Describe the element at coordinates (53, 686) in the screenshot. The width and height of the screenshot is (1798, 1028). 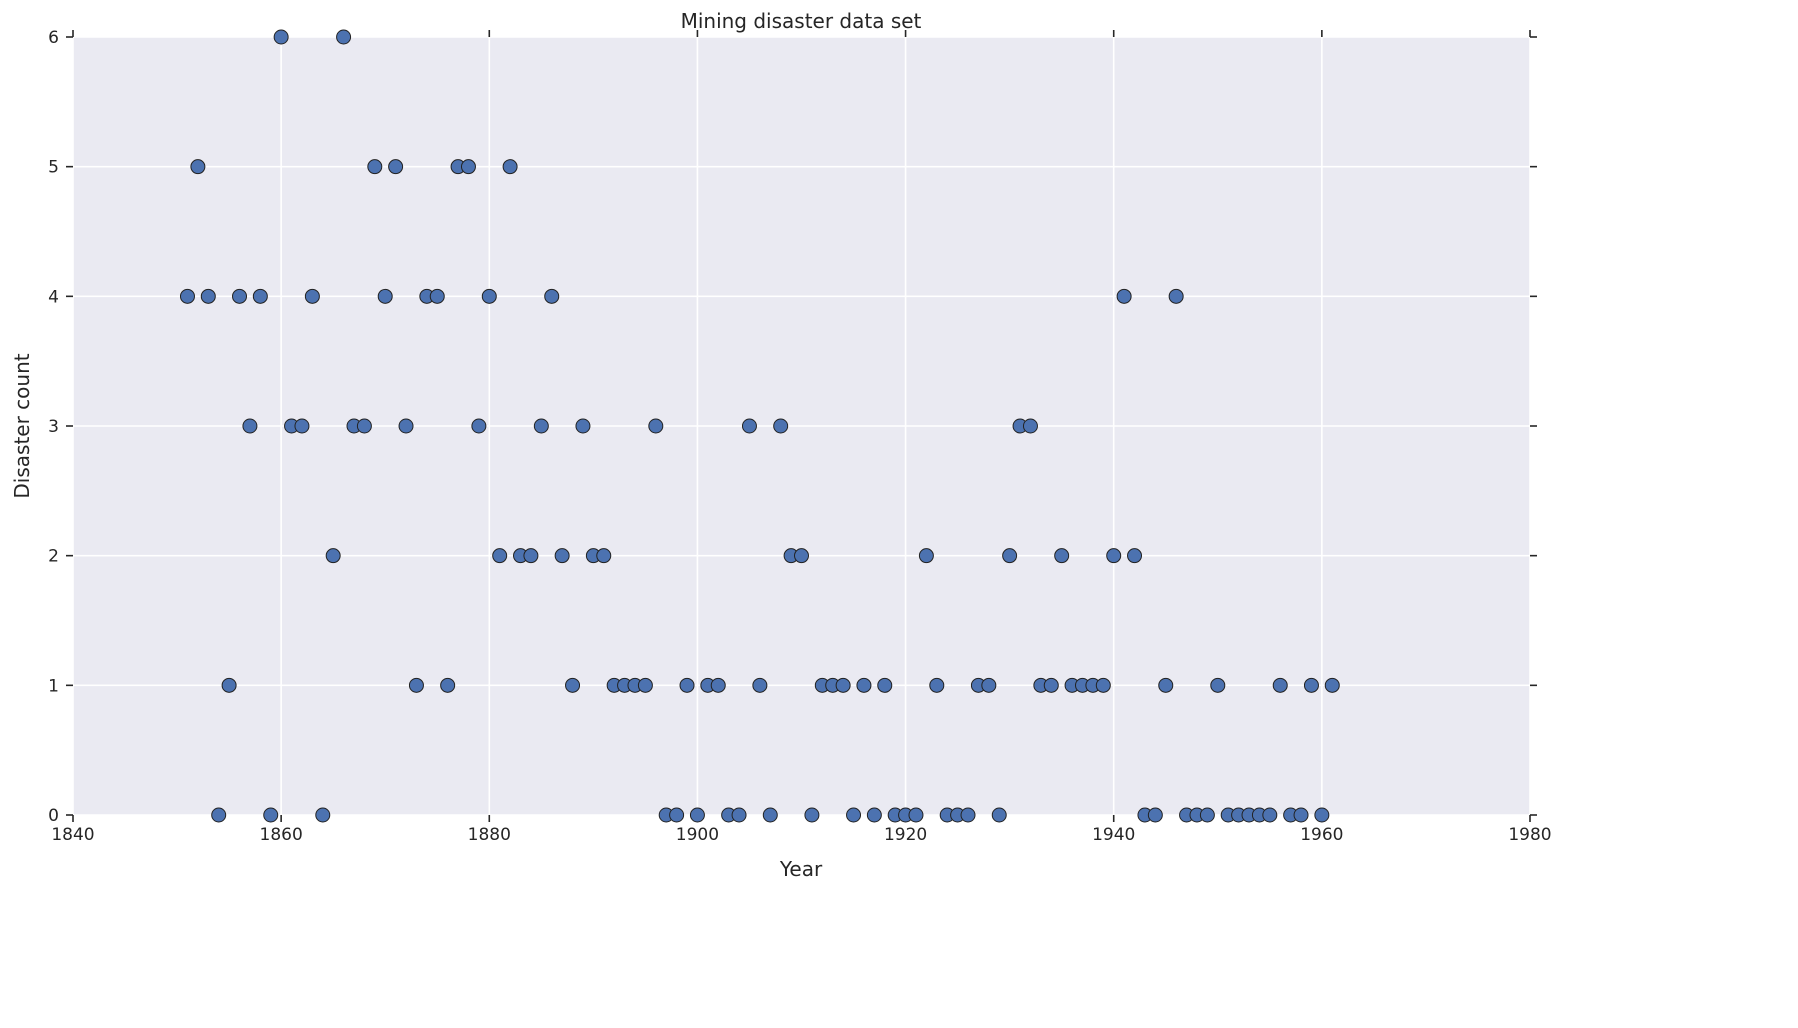
I see `y-tick-label: 1` at that location.